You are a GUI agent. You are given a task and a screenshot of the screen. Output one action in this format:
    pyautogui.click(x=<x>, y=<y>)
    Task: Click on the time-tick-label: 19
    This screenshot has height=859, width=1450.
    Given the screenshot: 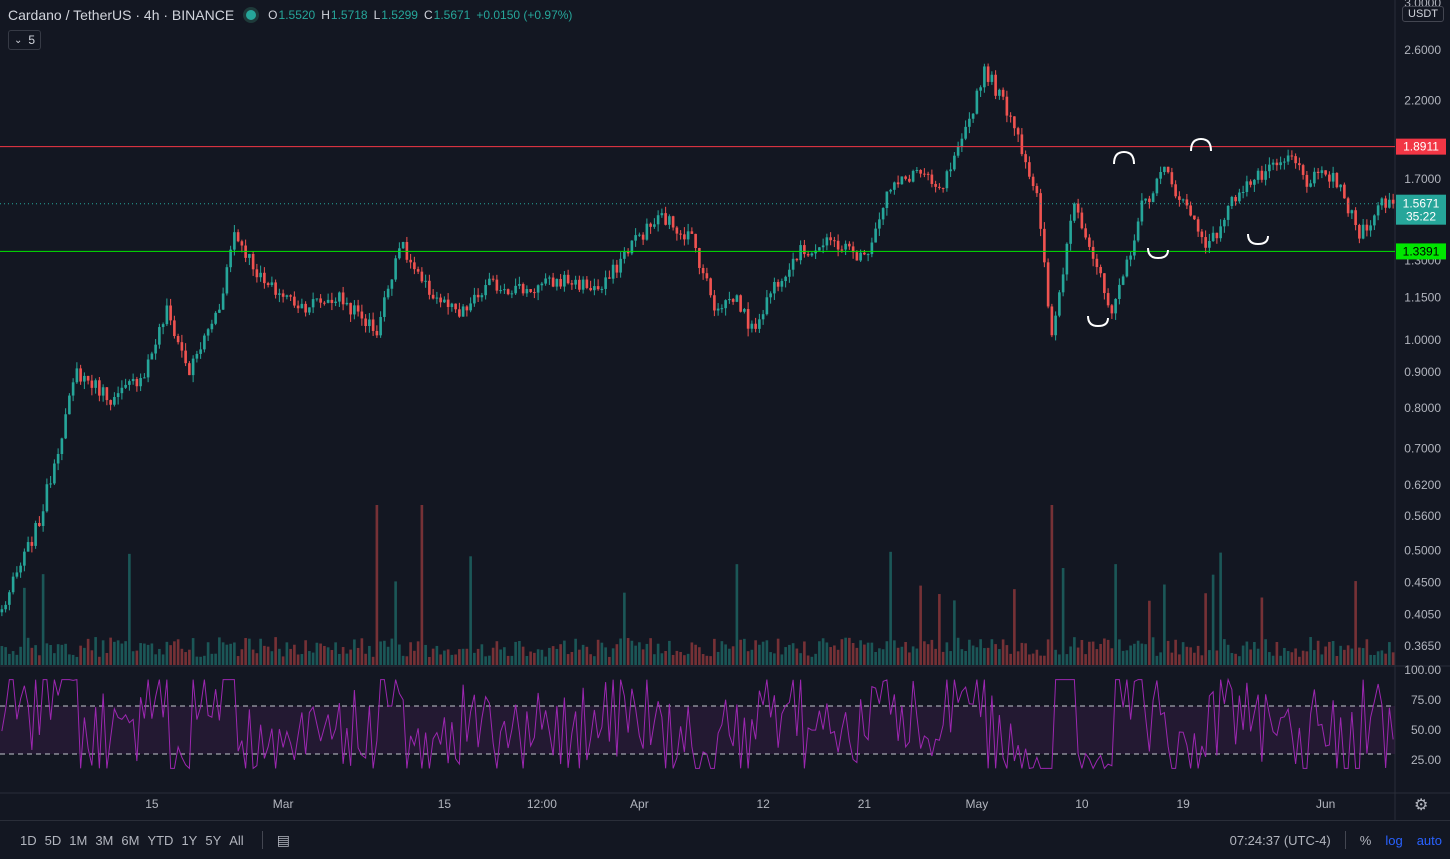 What is the action you would take?
    pyautogui.click(x=1183, y=804)
    